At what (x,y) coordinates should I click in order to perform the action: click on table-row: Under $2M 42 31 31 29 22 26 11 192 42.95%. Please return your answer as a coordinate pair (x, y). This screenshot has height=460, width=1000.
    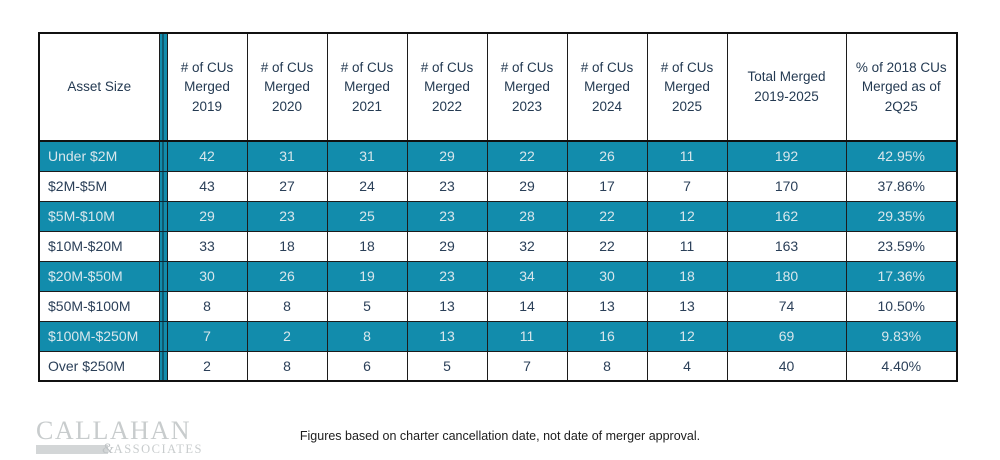
    Looking at the image, I should click on (498, 156).